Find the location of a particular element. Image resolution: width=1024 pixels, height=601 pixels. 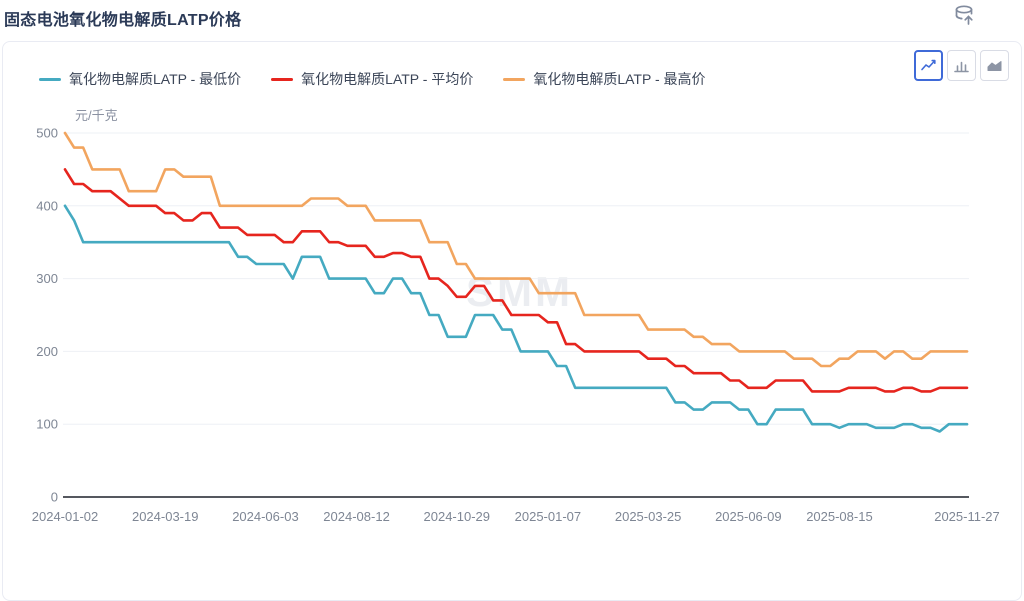

x-tick-label-2025-08-15: 2025-08-15 is located at coordinates (839, 516).